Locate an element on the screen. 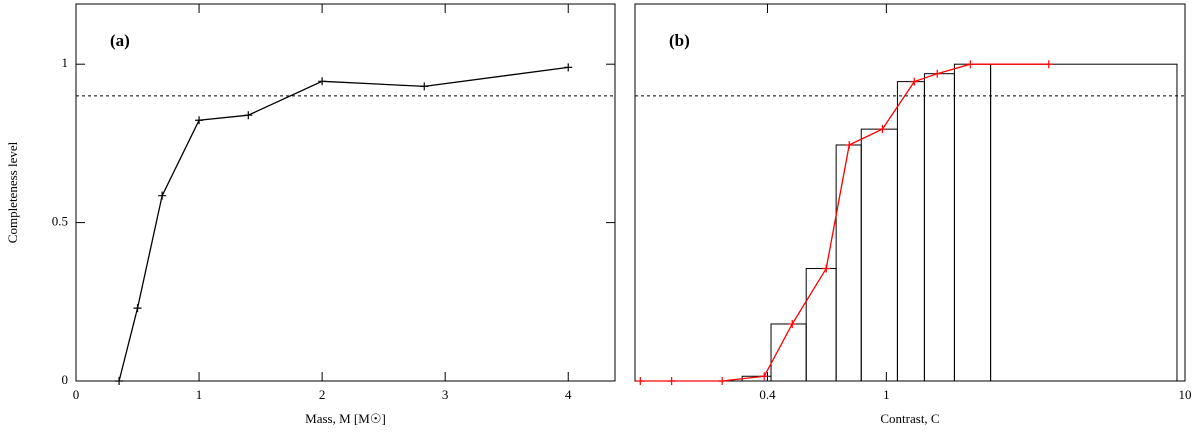  x-tick-label: 3 is located at coordinates (445, 394).